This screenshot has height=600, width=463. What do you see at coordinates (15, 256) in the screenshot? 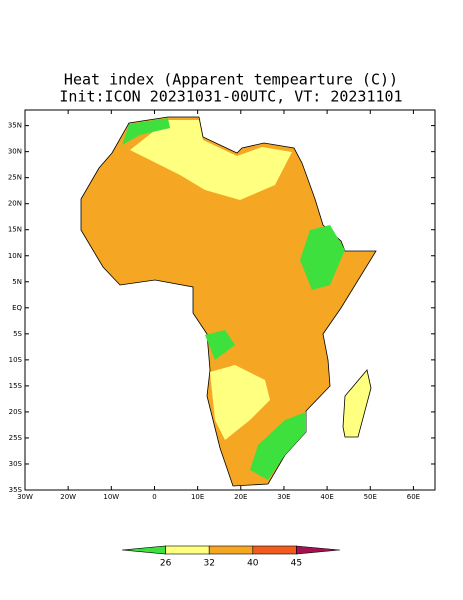
I see `lat-tick-label: 10N` at bounding box center [15, 256].